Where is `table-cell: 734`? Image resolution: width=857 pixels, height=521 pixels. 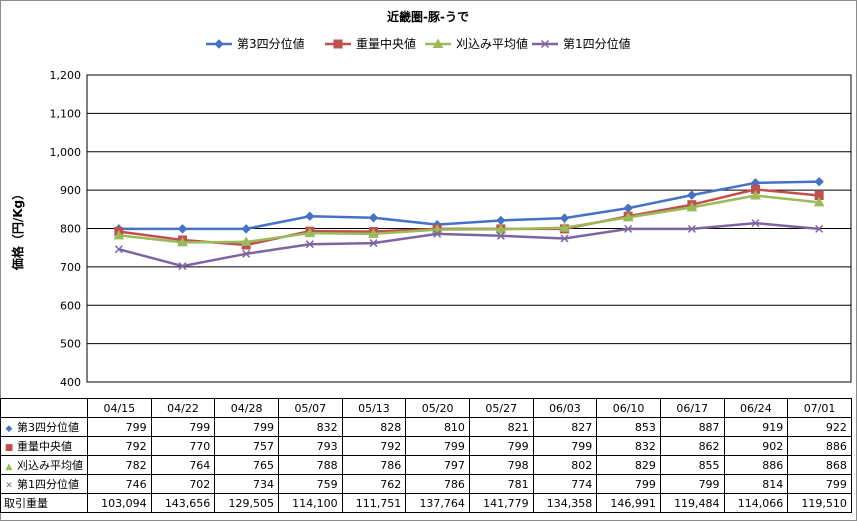 table-cell: 734 is located at coordinates (246, 484).